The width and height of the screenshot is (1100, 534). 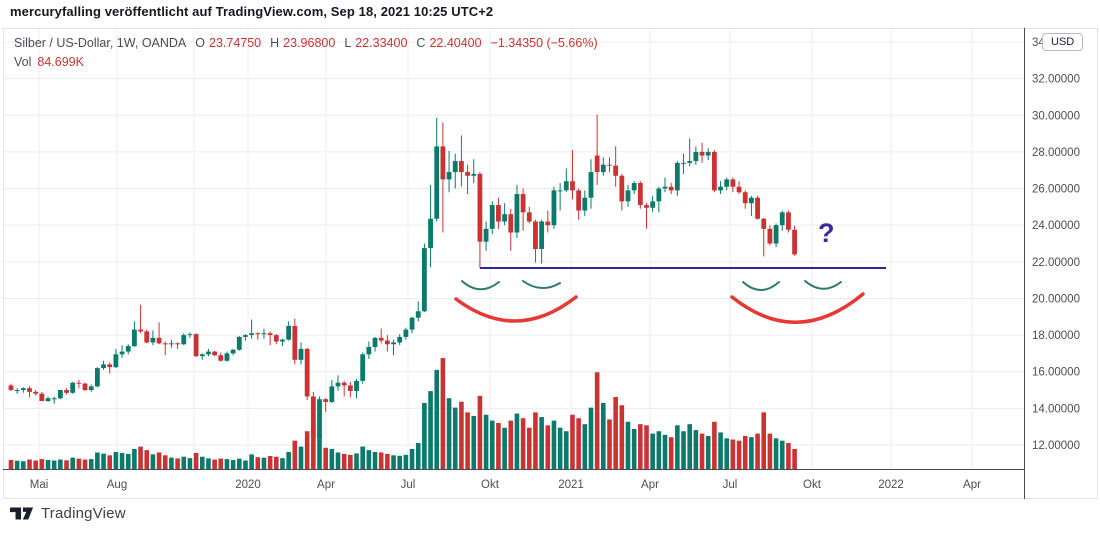 What do you see at coordinates (83, 513) in the screenshot?
I see `tradingview-brand-text: TradingView` at bounding box center [83, 513].